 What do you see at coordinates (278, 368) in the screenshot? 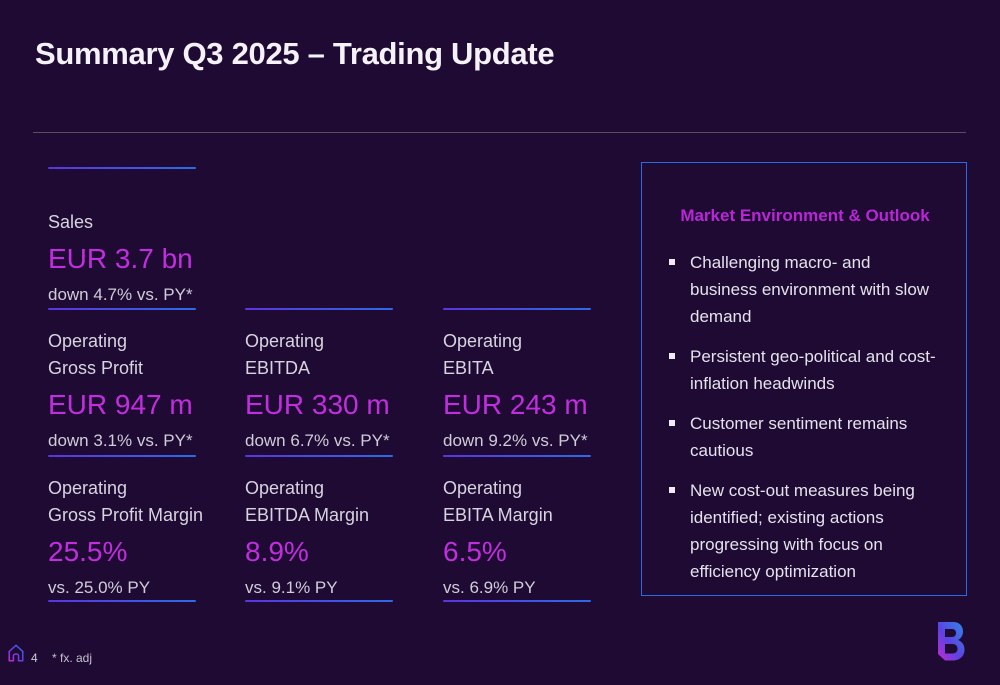
I see `kpi-label-line2: EBITDA` at bounding box center [278, 368].